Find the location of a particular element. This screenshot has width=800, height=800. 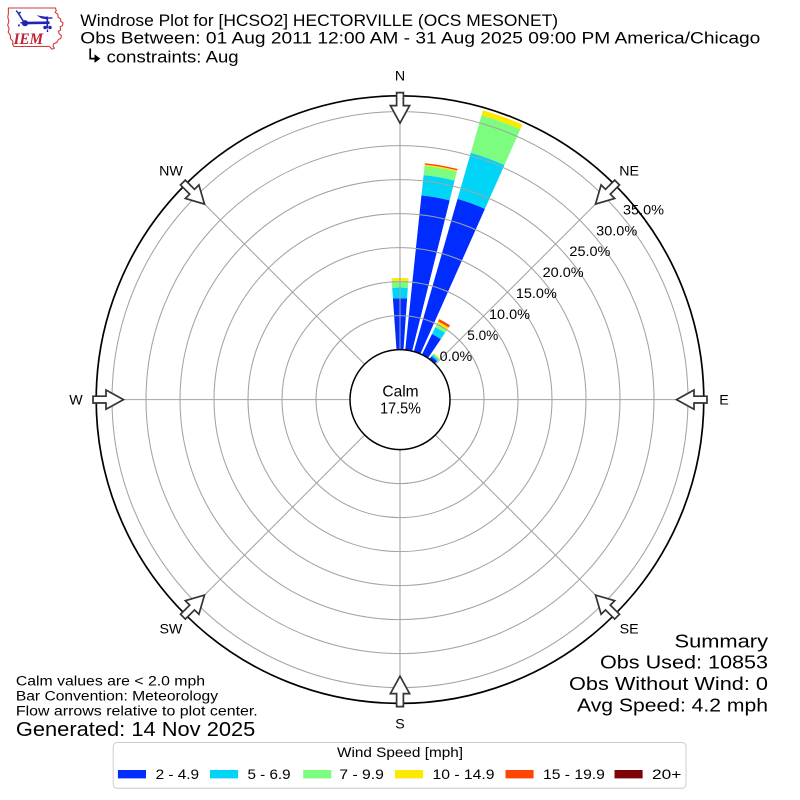

svg-text: Bar Convention: Meteorology is located at coordinates (117, 697).